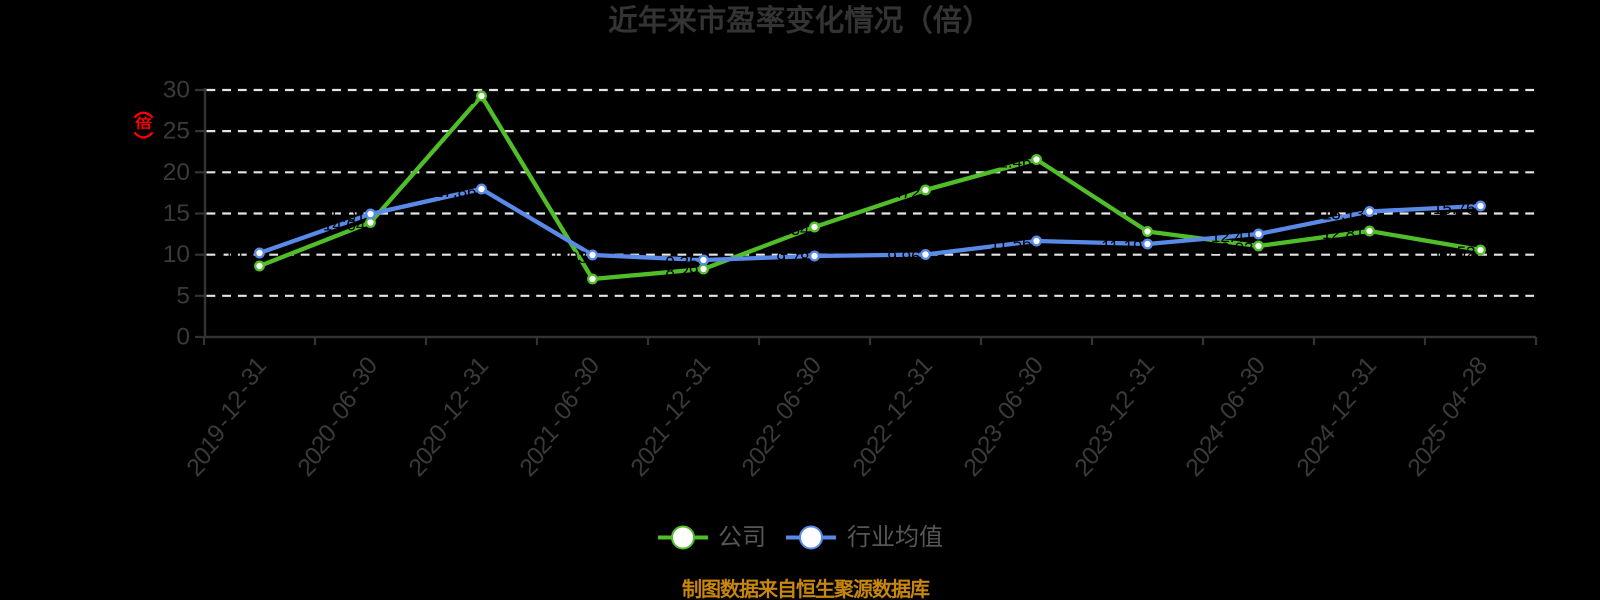 This screenshot has width=1600, height=600. What do you see at coordinates (237, 268) in the screenshot?
I see `svg-text: 8.54` at bounding box center [237, 268].